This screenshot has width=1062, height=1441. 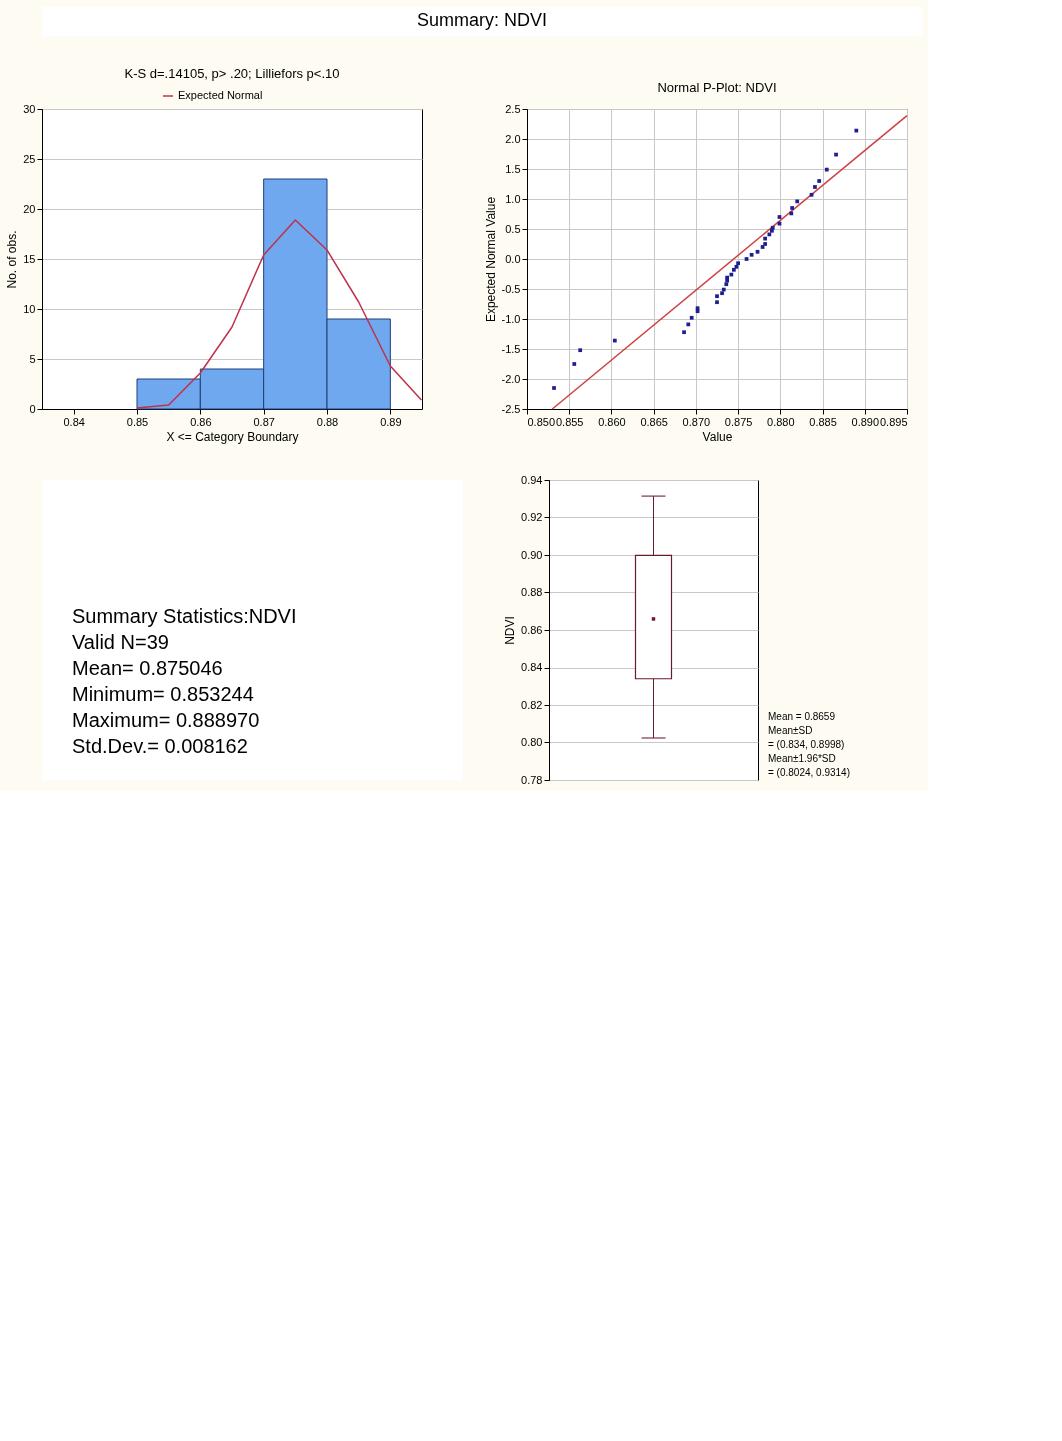 What do you see at coordinates (790, 730) in the screenshot?
I see `text: Mean±SD` at bounding box center [790, 730].